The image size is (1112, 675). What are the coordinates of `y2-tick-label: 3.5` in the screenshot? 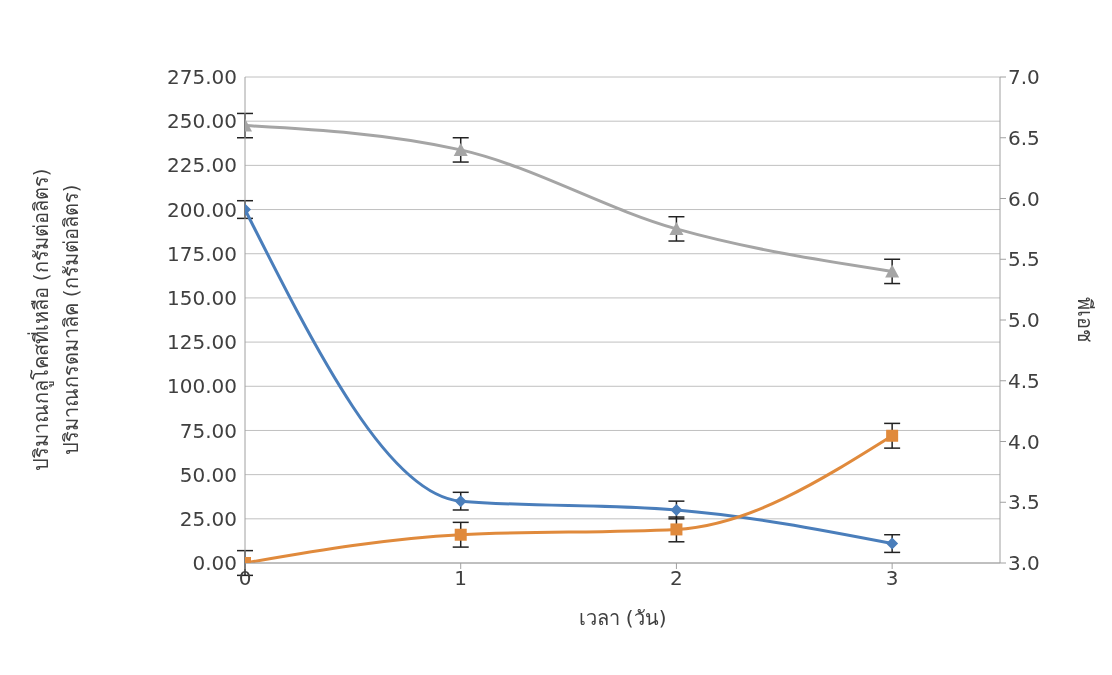 It's located at (1024, 502).